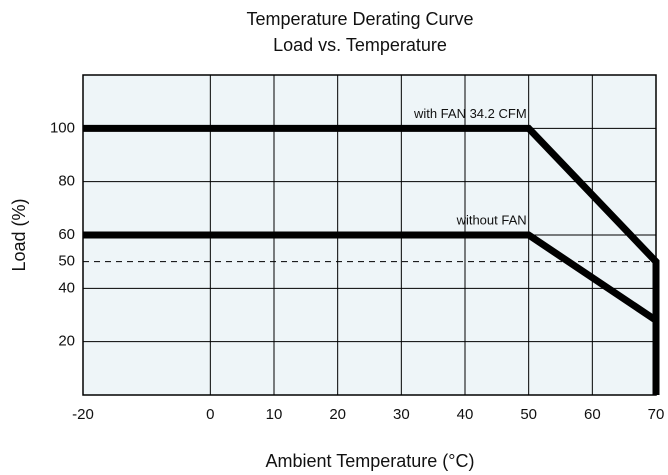 This screenshot has height=475, width=668. Describe the element at coordinates (66, 341) in the screenshot. I see `y-tick-label: 20` at that location.